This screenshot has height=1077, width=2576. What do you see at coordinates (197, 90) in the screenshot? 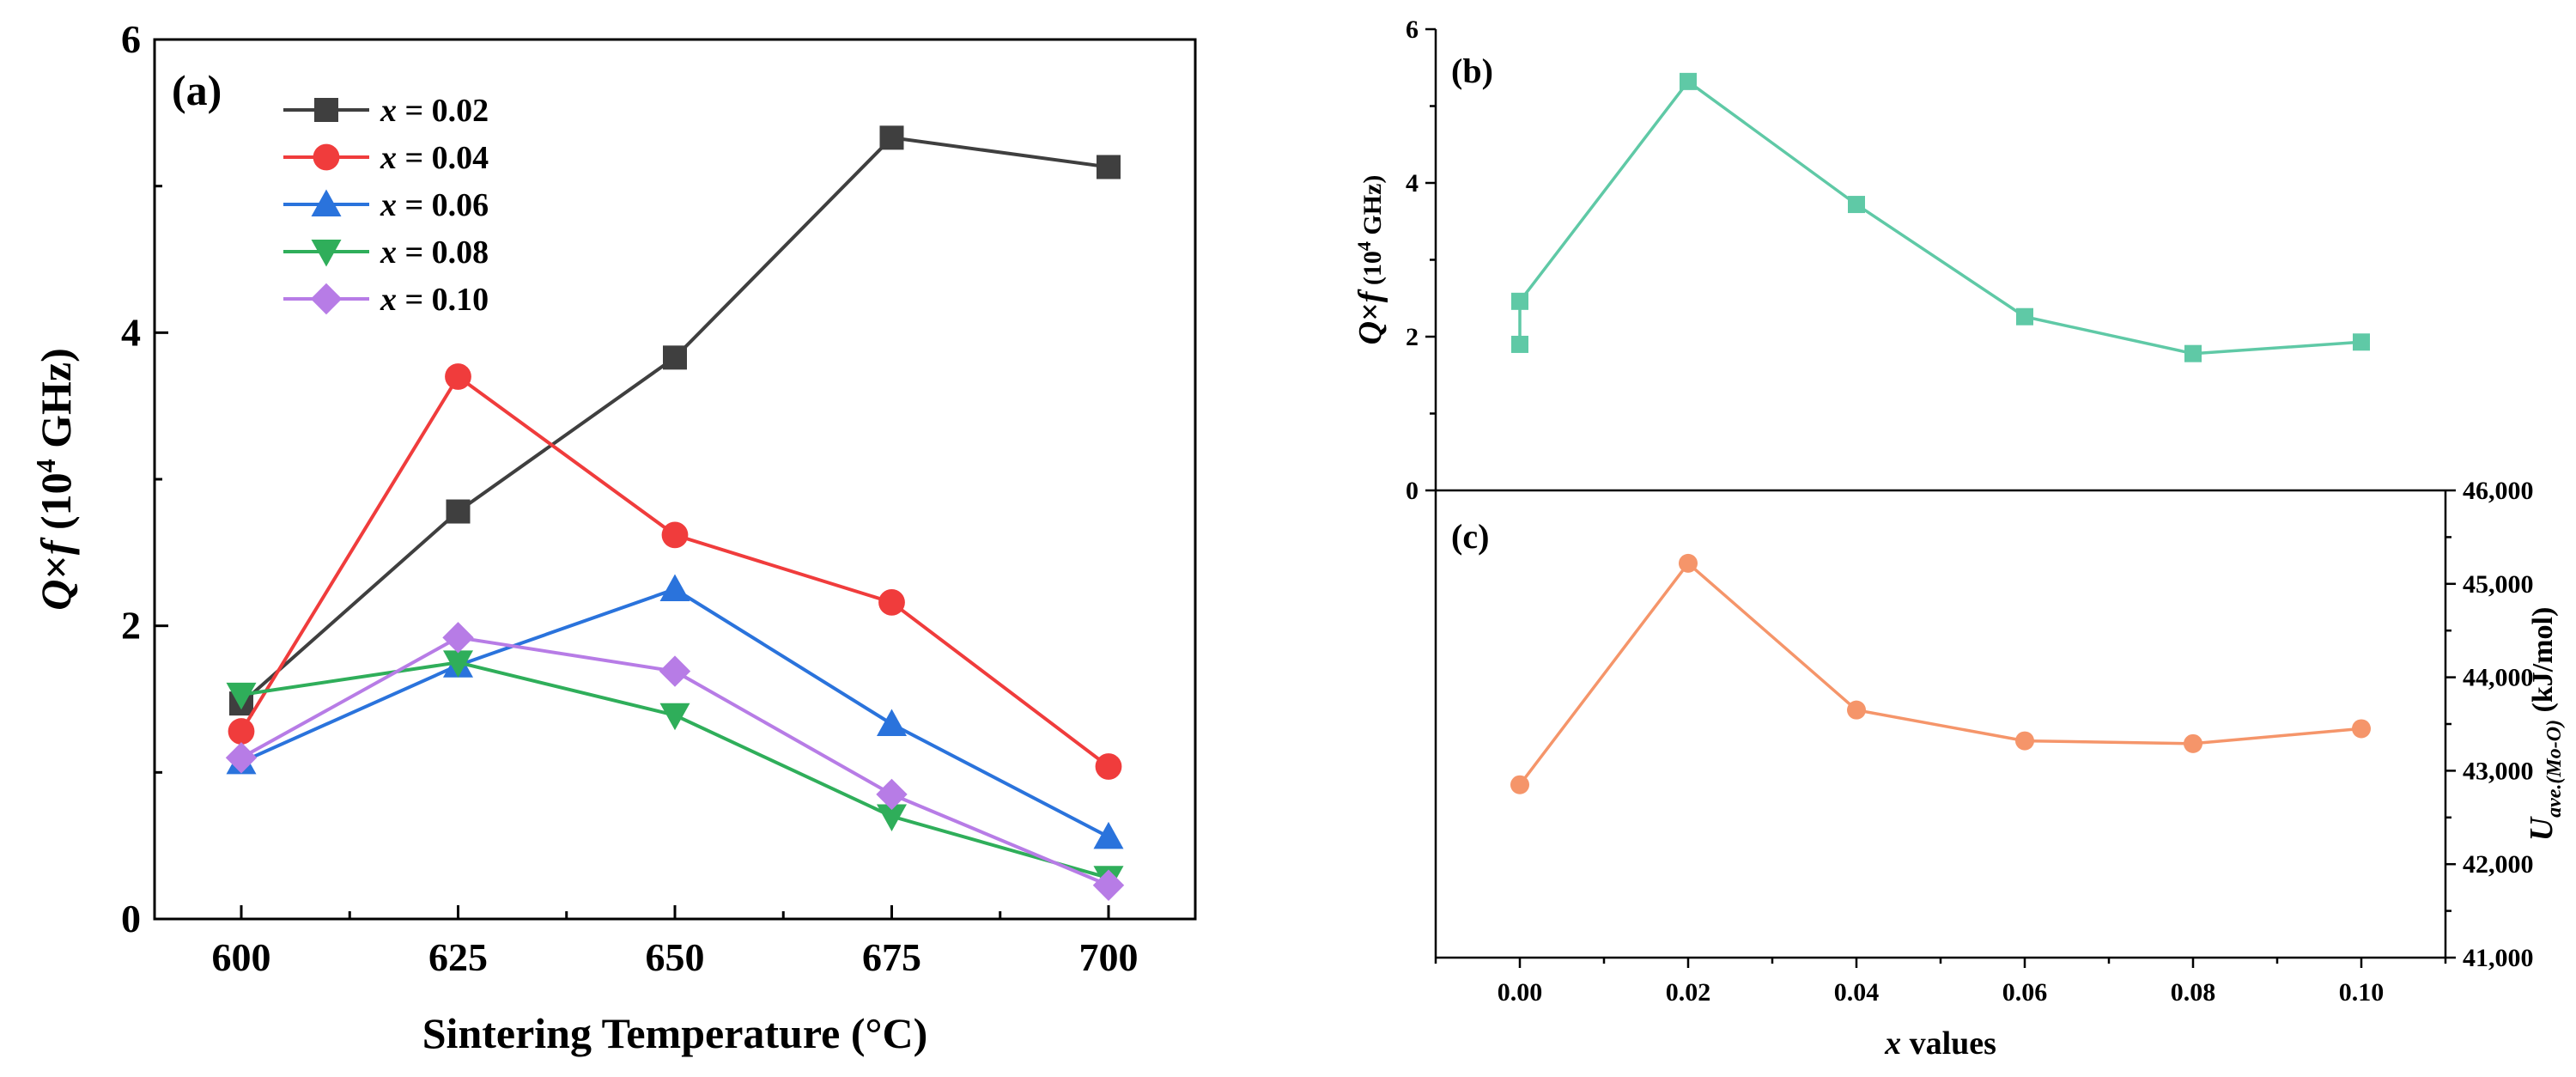
I see `panel-label: (a)` at bounding box center [197, 90].